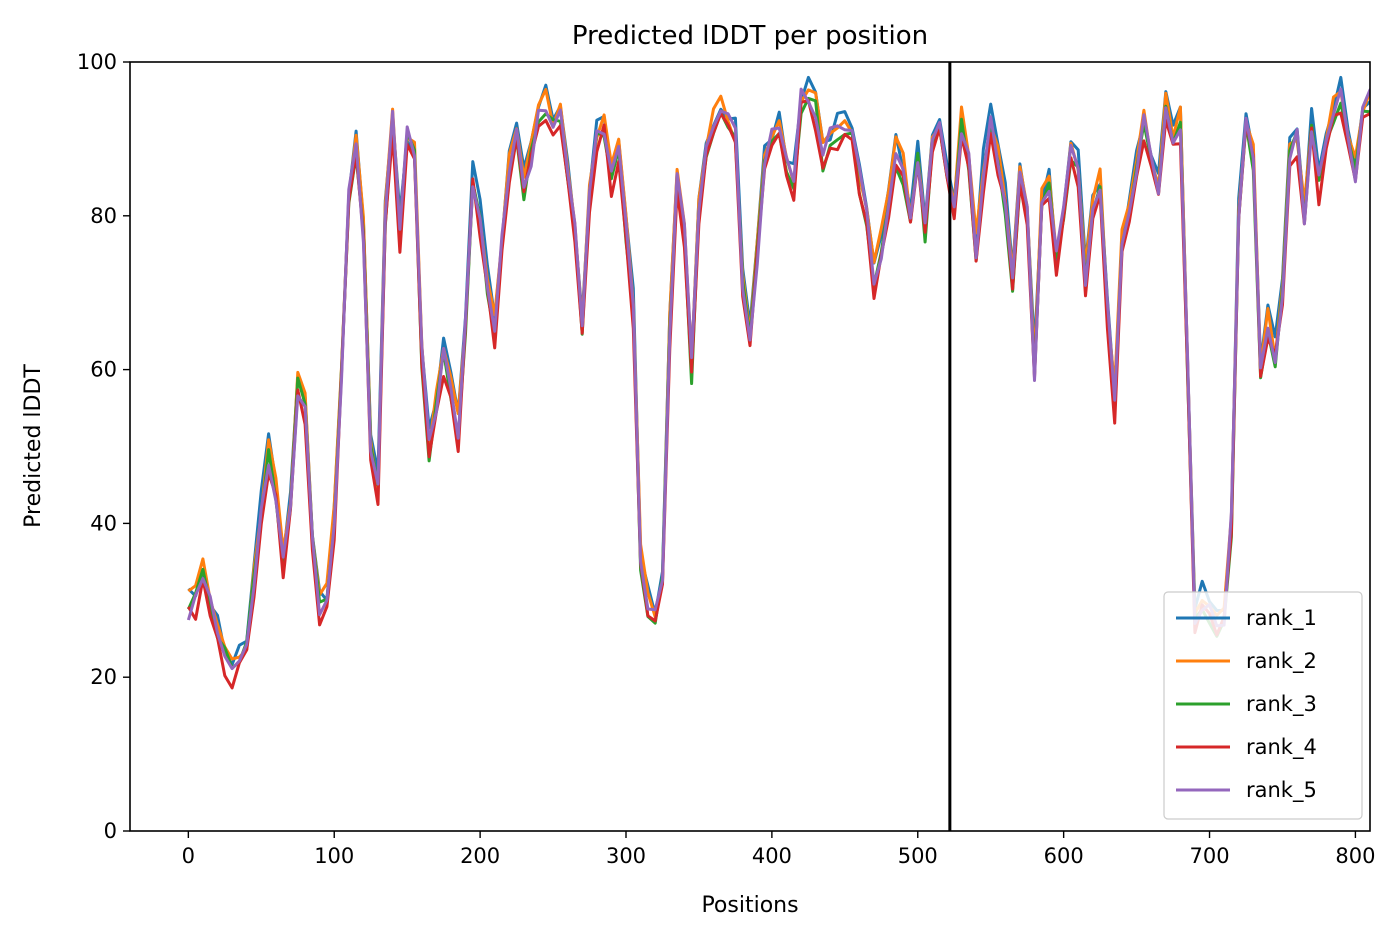 Image resolution: width=1400 pixels, height=939 pixels. Describe the element at coordinates (188, 856) in the screenshot. I see `x-tick-label: 0` at that location.